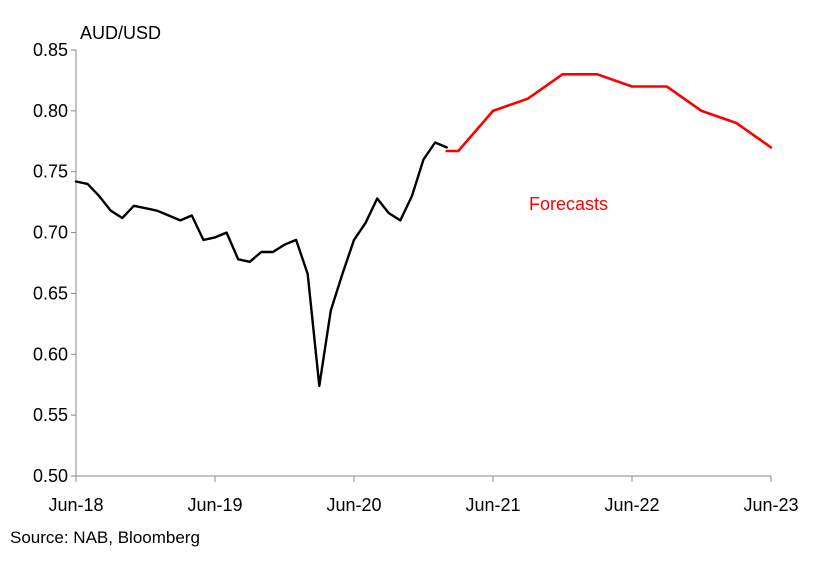 This screenshot has width=835, height=565. I want to click on x-tick-label: Jun-23, so click(770, 505).